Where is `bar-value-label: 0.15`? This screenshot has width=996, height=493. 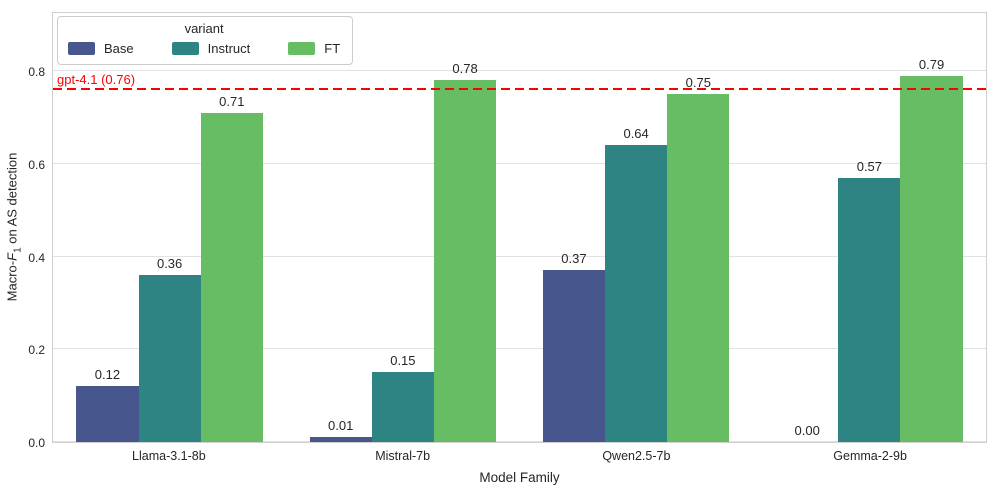 bar-value-label: 0.15 is located at coordinates (403, 361).